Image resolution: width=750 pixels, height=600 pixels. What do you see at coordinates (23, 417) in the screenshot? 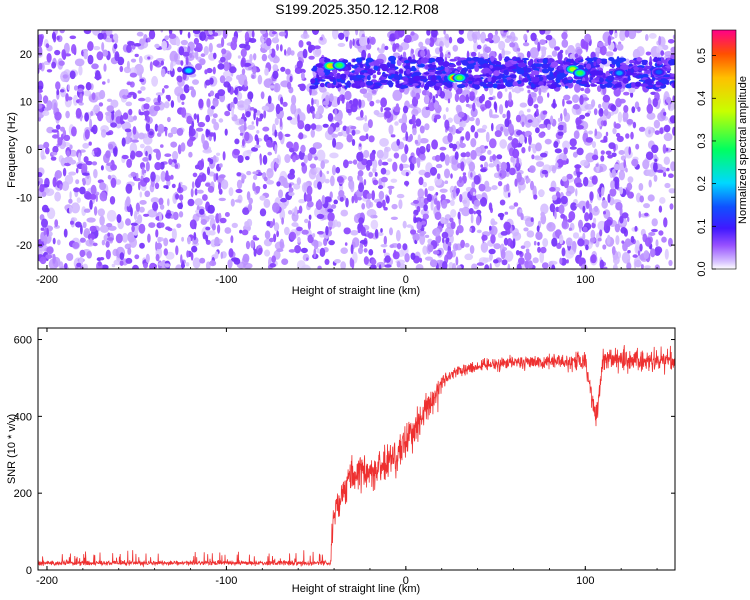
I see `y-tick-label: 400` at bounding box center [23, 417].